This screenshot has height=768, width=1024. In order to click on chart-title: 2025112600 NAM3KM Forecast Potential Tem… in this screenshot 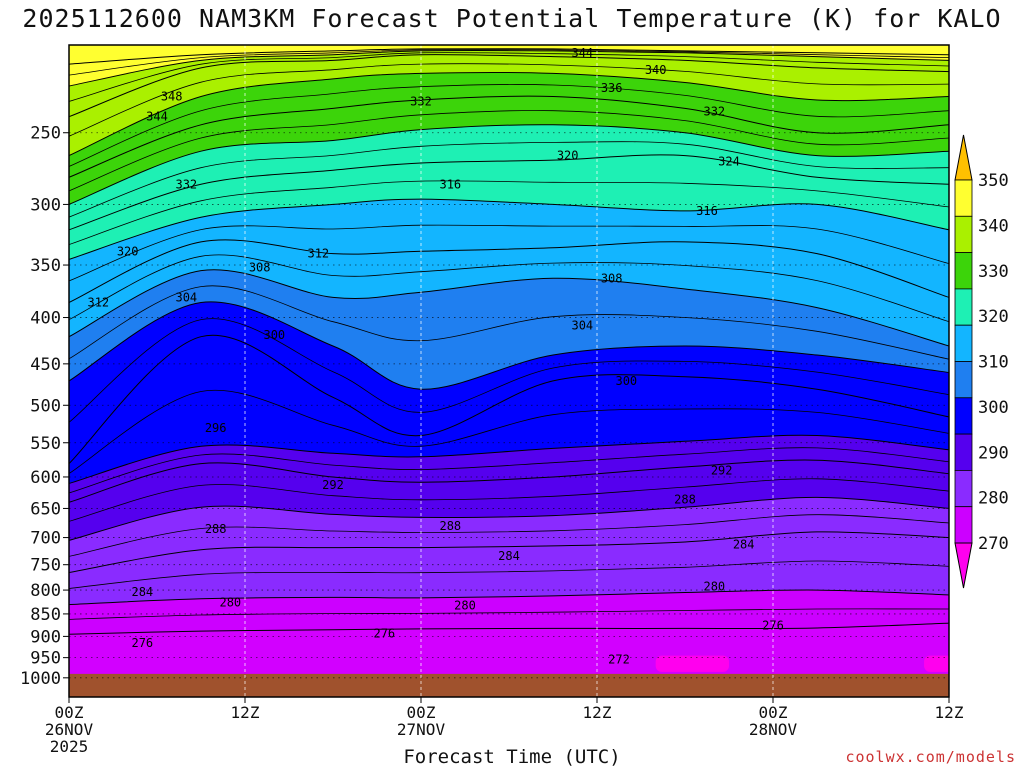, I will do `click(512, 18)`.